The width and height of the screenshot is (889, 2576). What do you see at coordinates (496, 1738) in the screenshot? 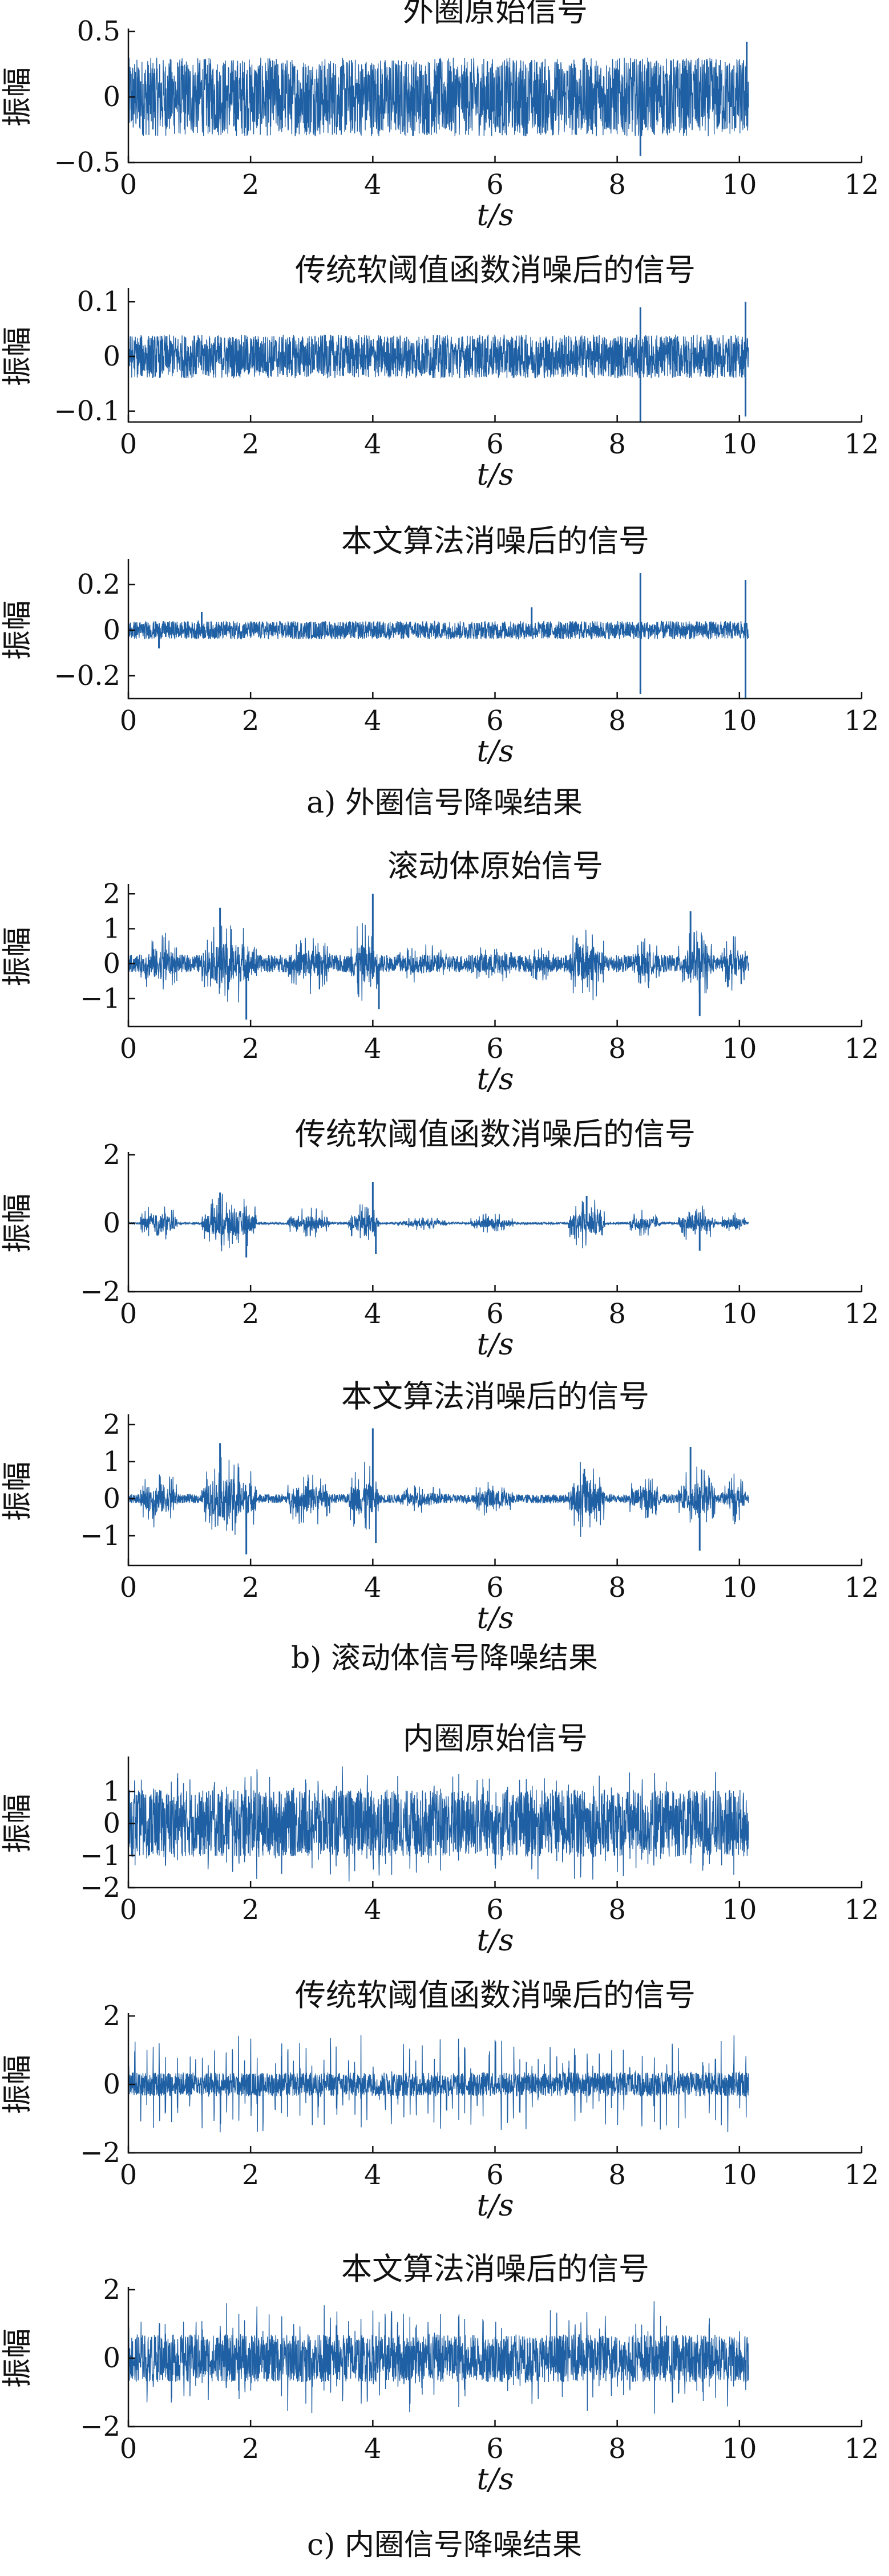
I see `chart-title: 内圈原始信号` at bounding box center [496, 1738].